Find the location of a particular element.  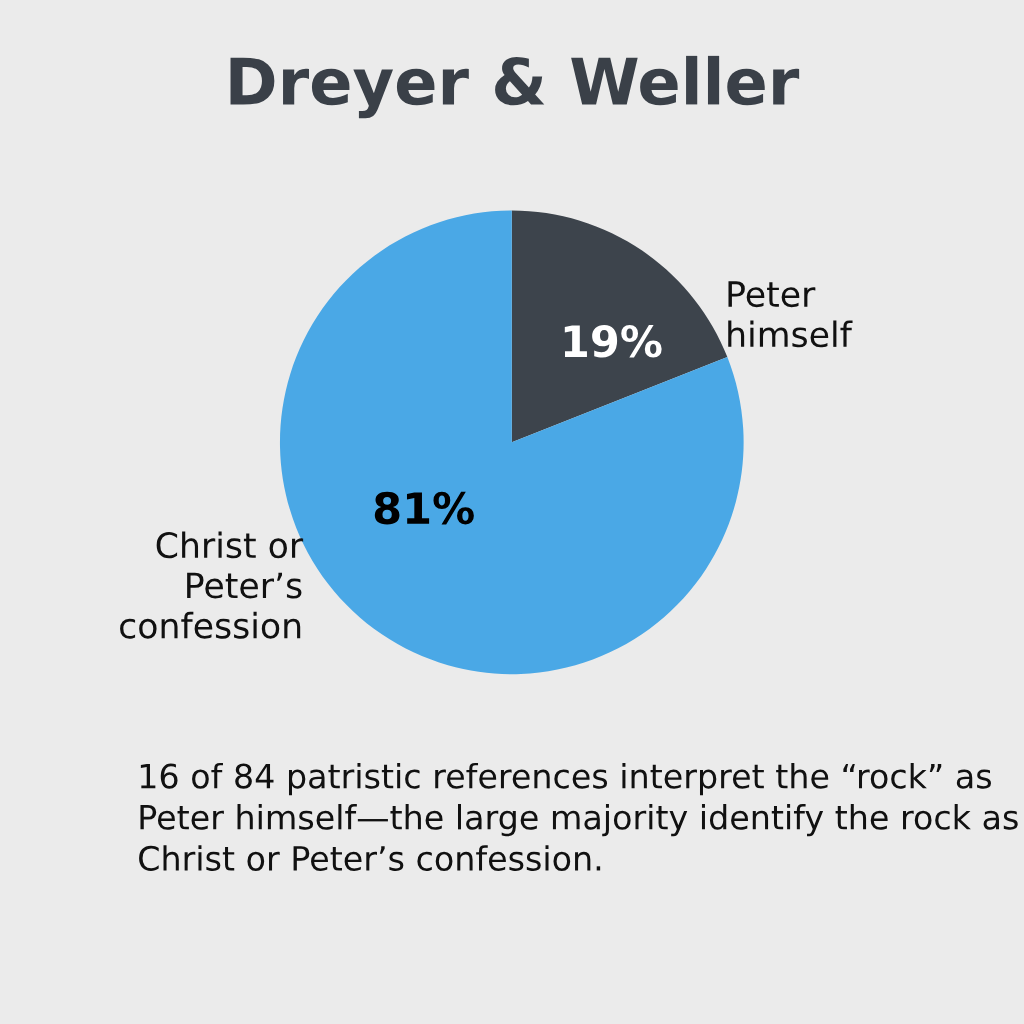

data-label: 81% is located at coordinates (424, 508).